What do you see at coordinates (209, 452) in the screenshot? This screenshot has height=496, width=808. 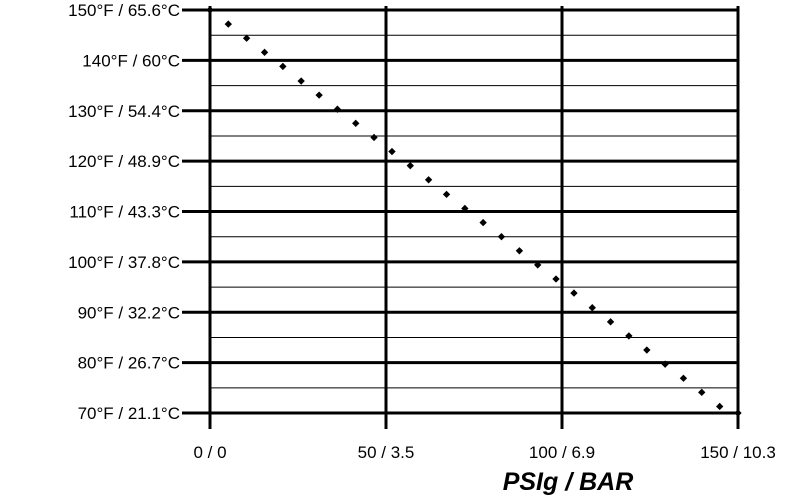 I see `x-tick-label: 0 / 0` at bounding box center [209, 452].